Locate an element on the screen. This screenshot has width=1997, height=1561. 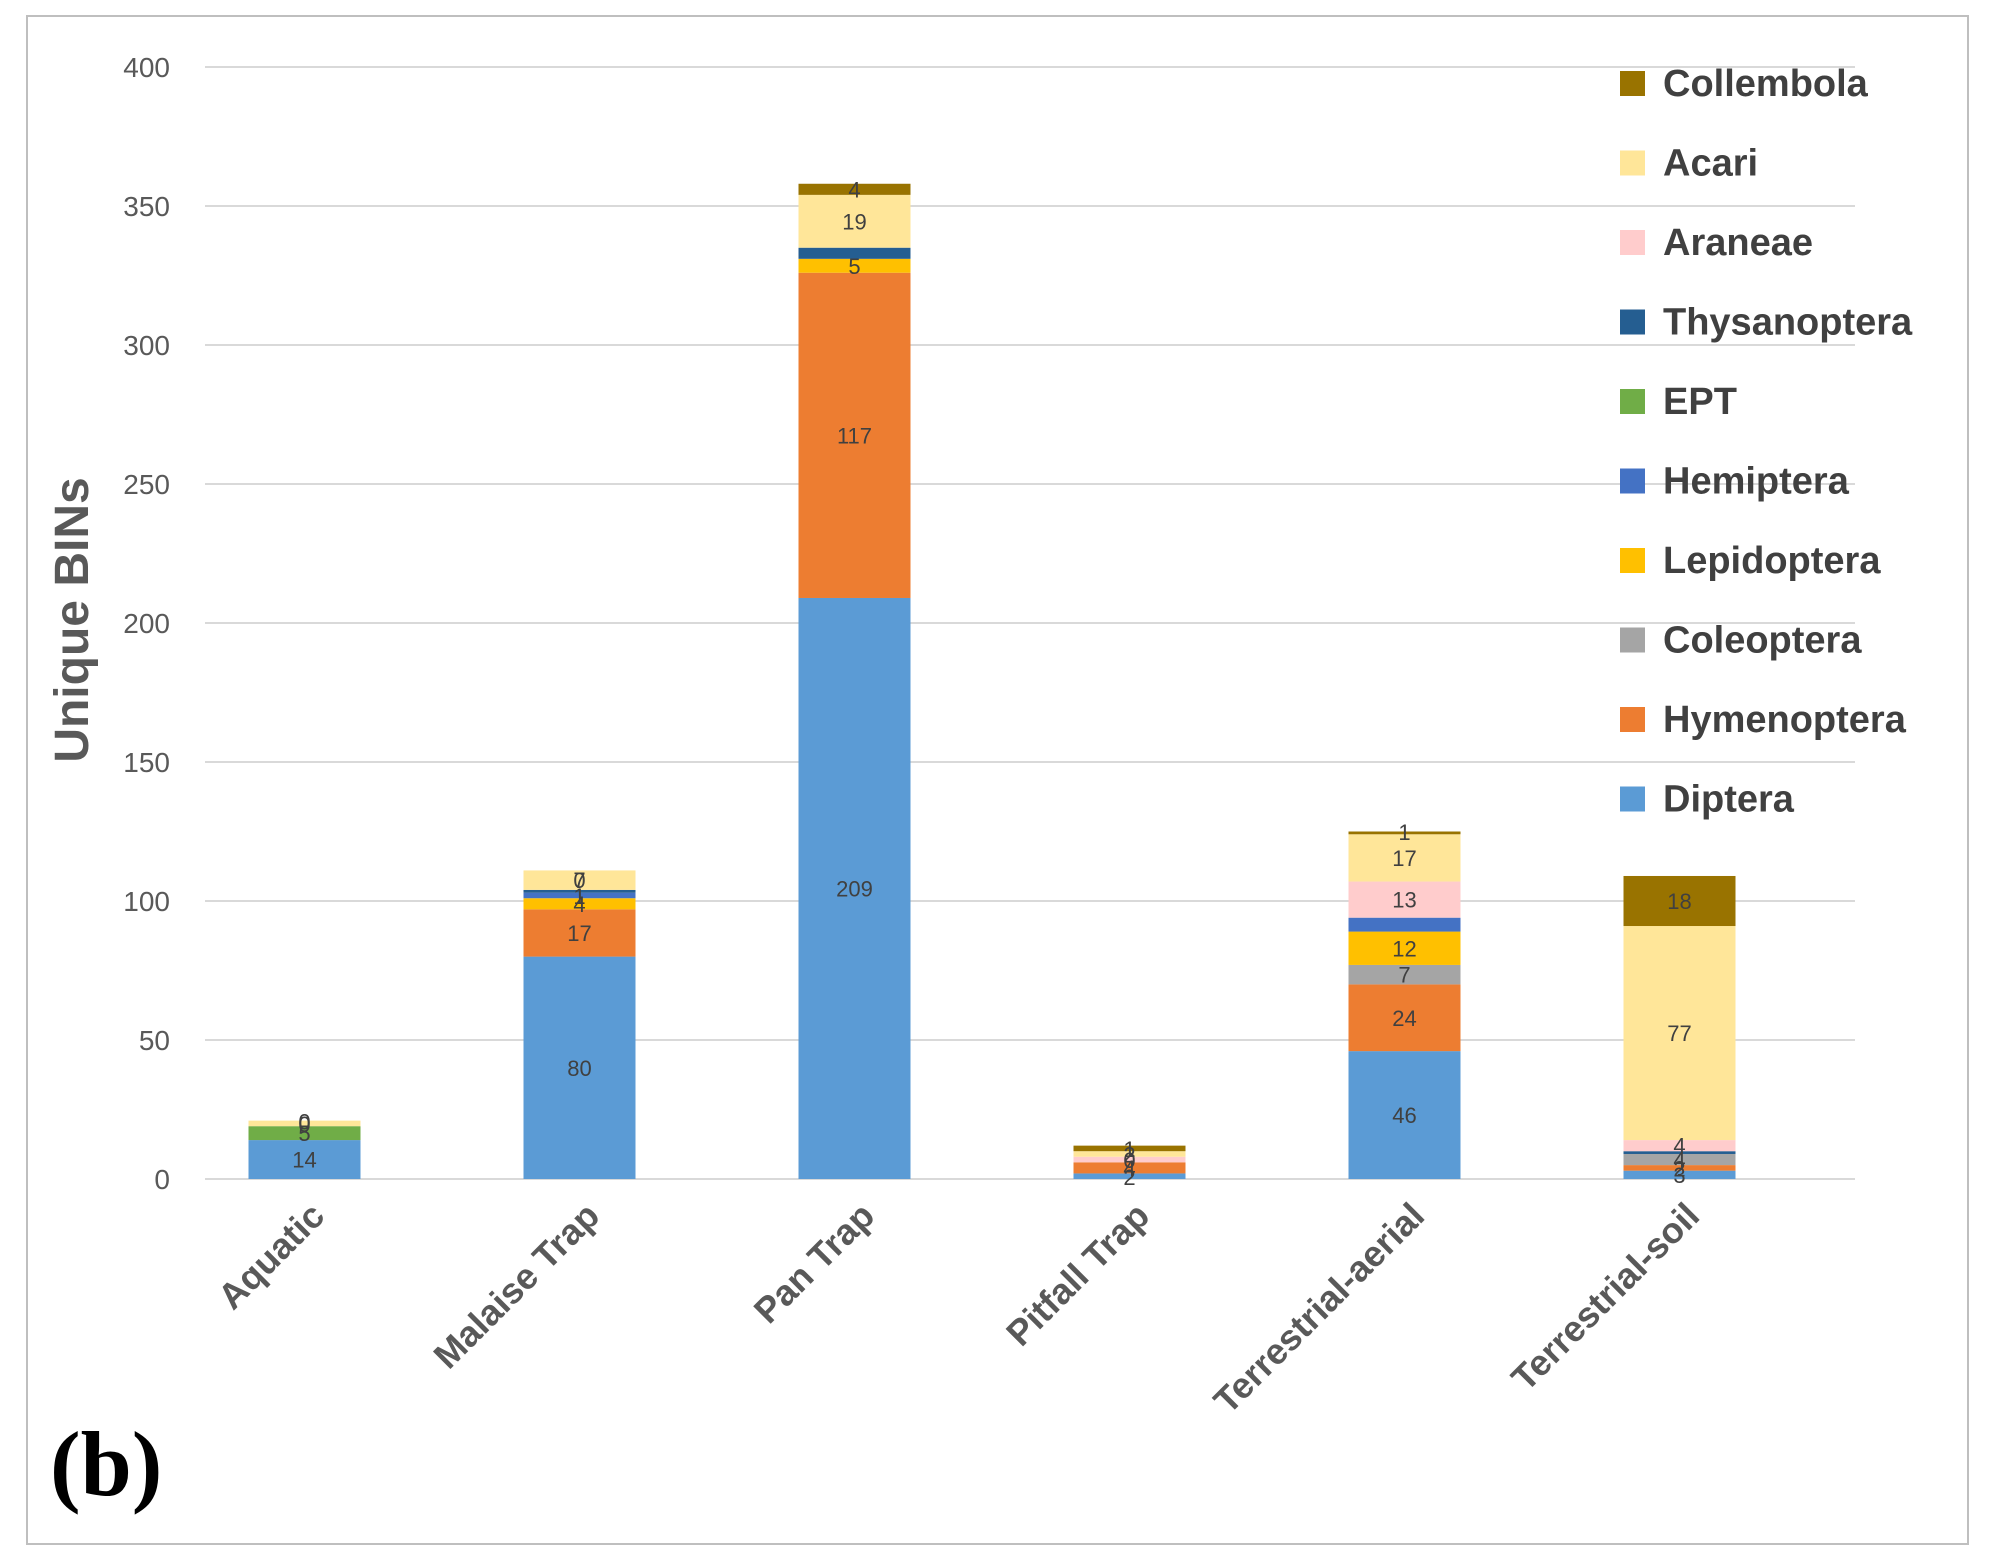
bar-terrestrial-aerial-coleoptera is located at coordinates (1404, 974).